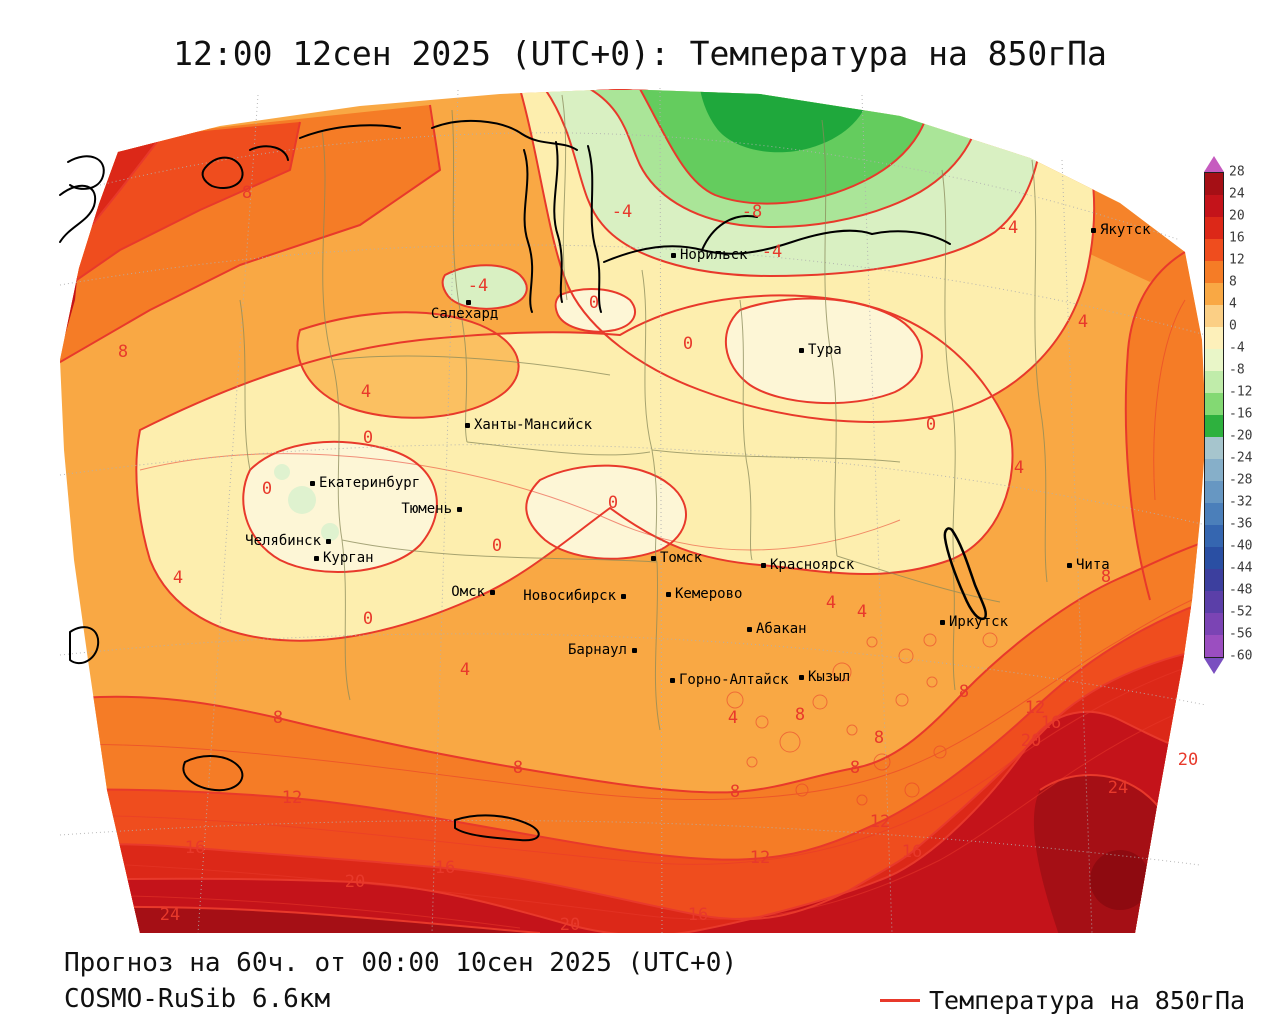 The image size is (1280, 1024). Describe the element at coordinates (1241, 546) in the screenshot. I see `colorbar-tick: -40` at that location.